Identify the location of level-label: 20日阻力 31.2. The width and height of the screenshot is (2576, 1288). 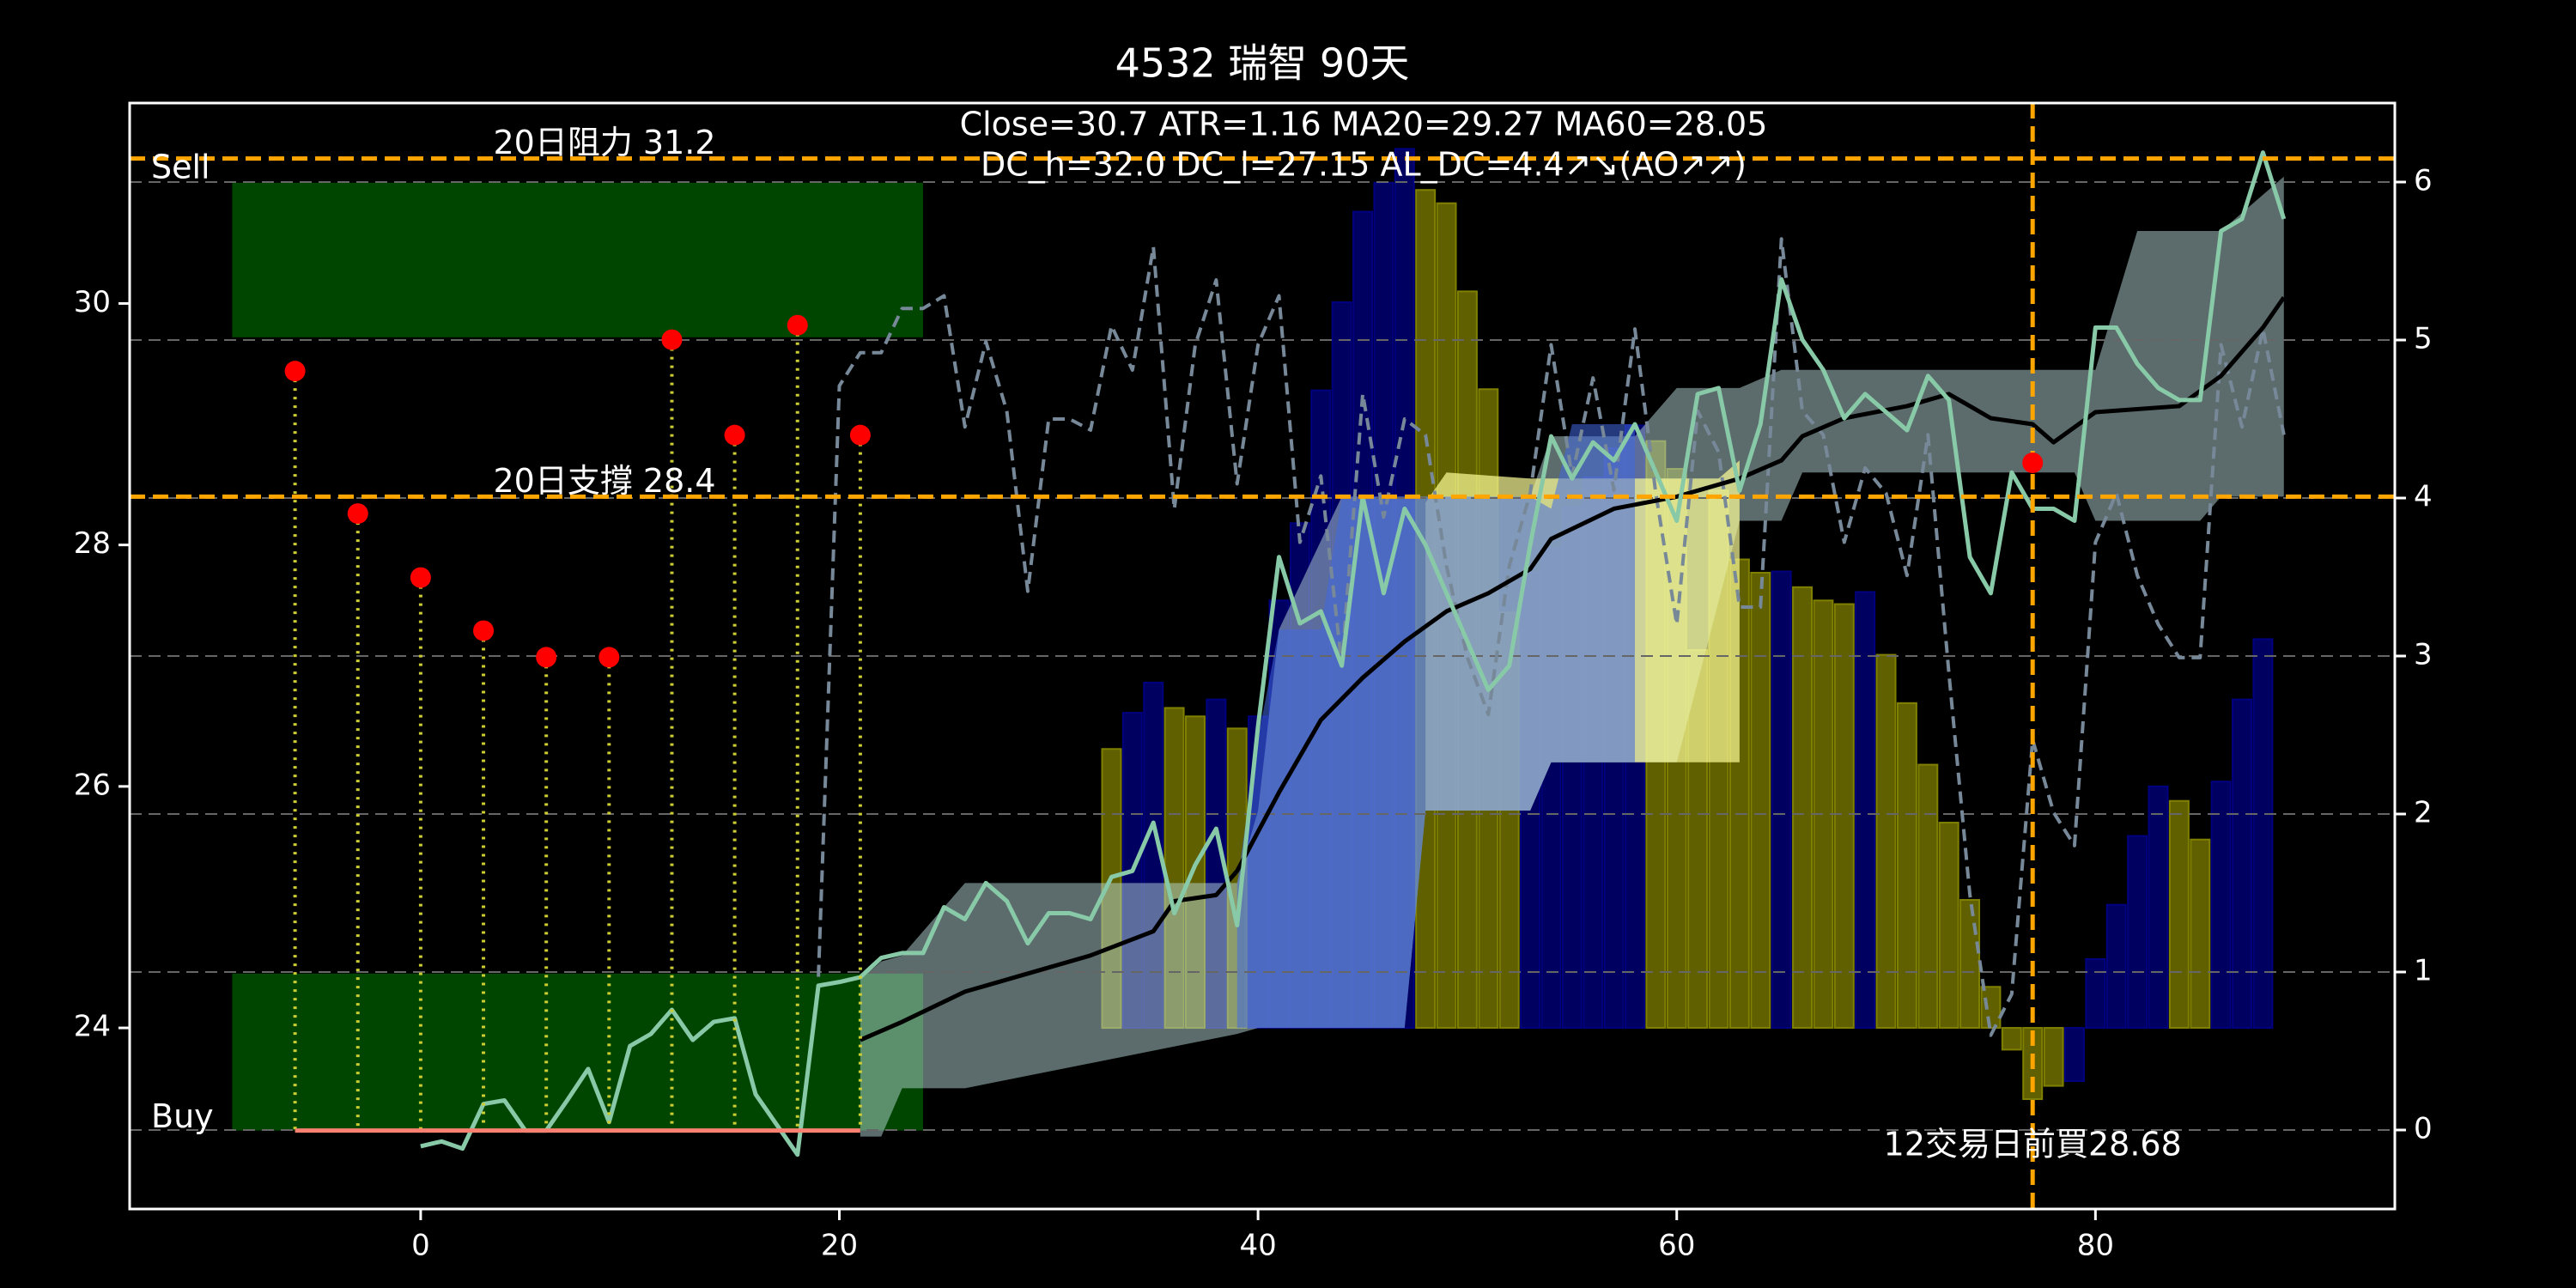
(604, 143).